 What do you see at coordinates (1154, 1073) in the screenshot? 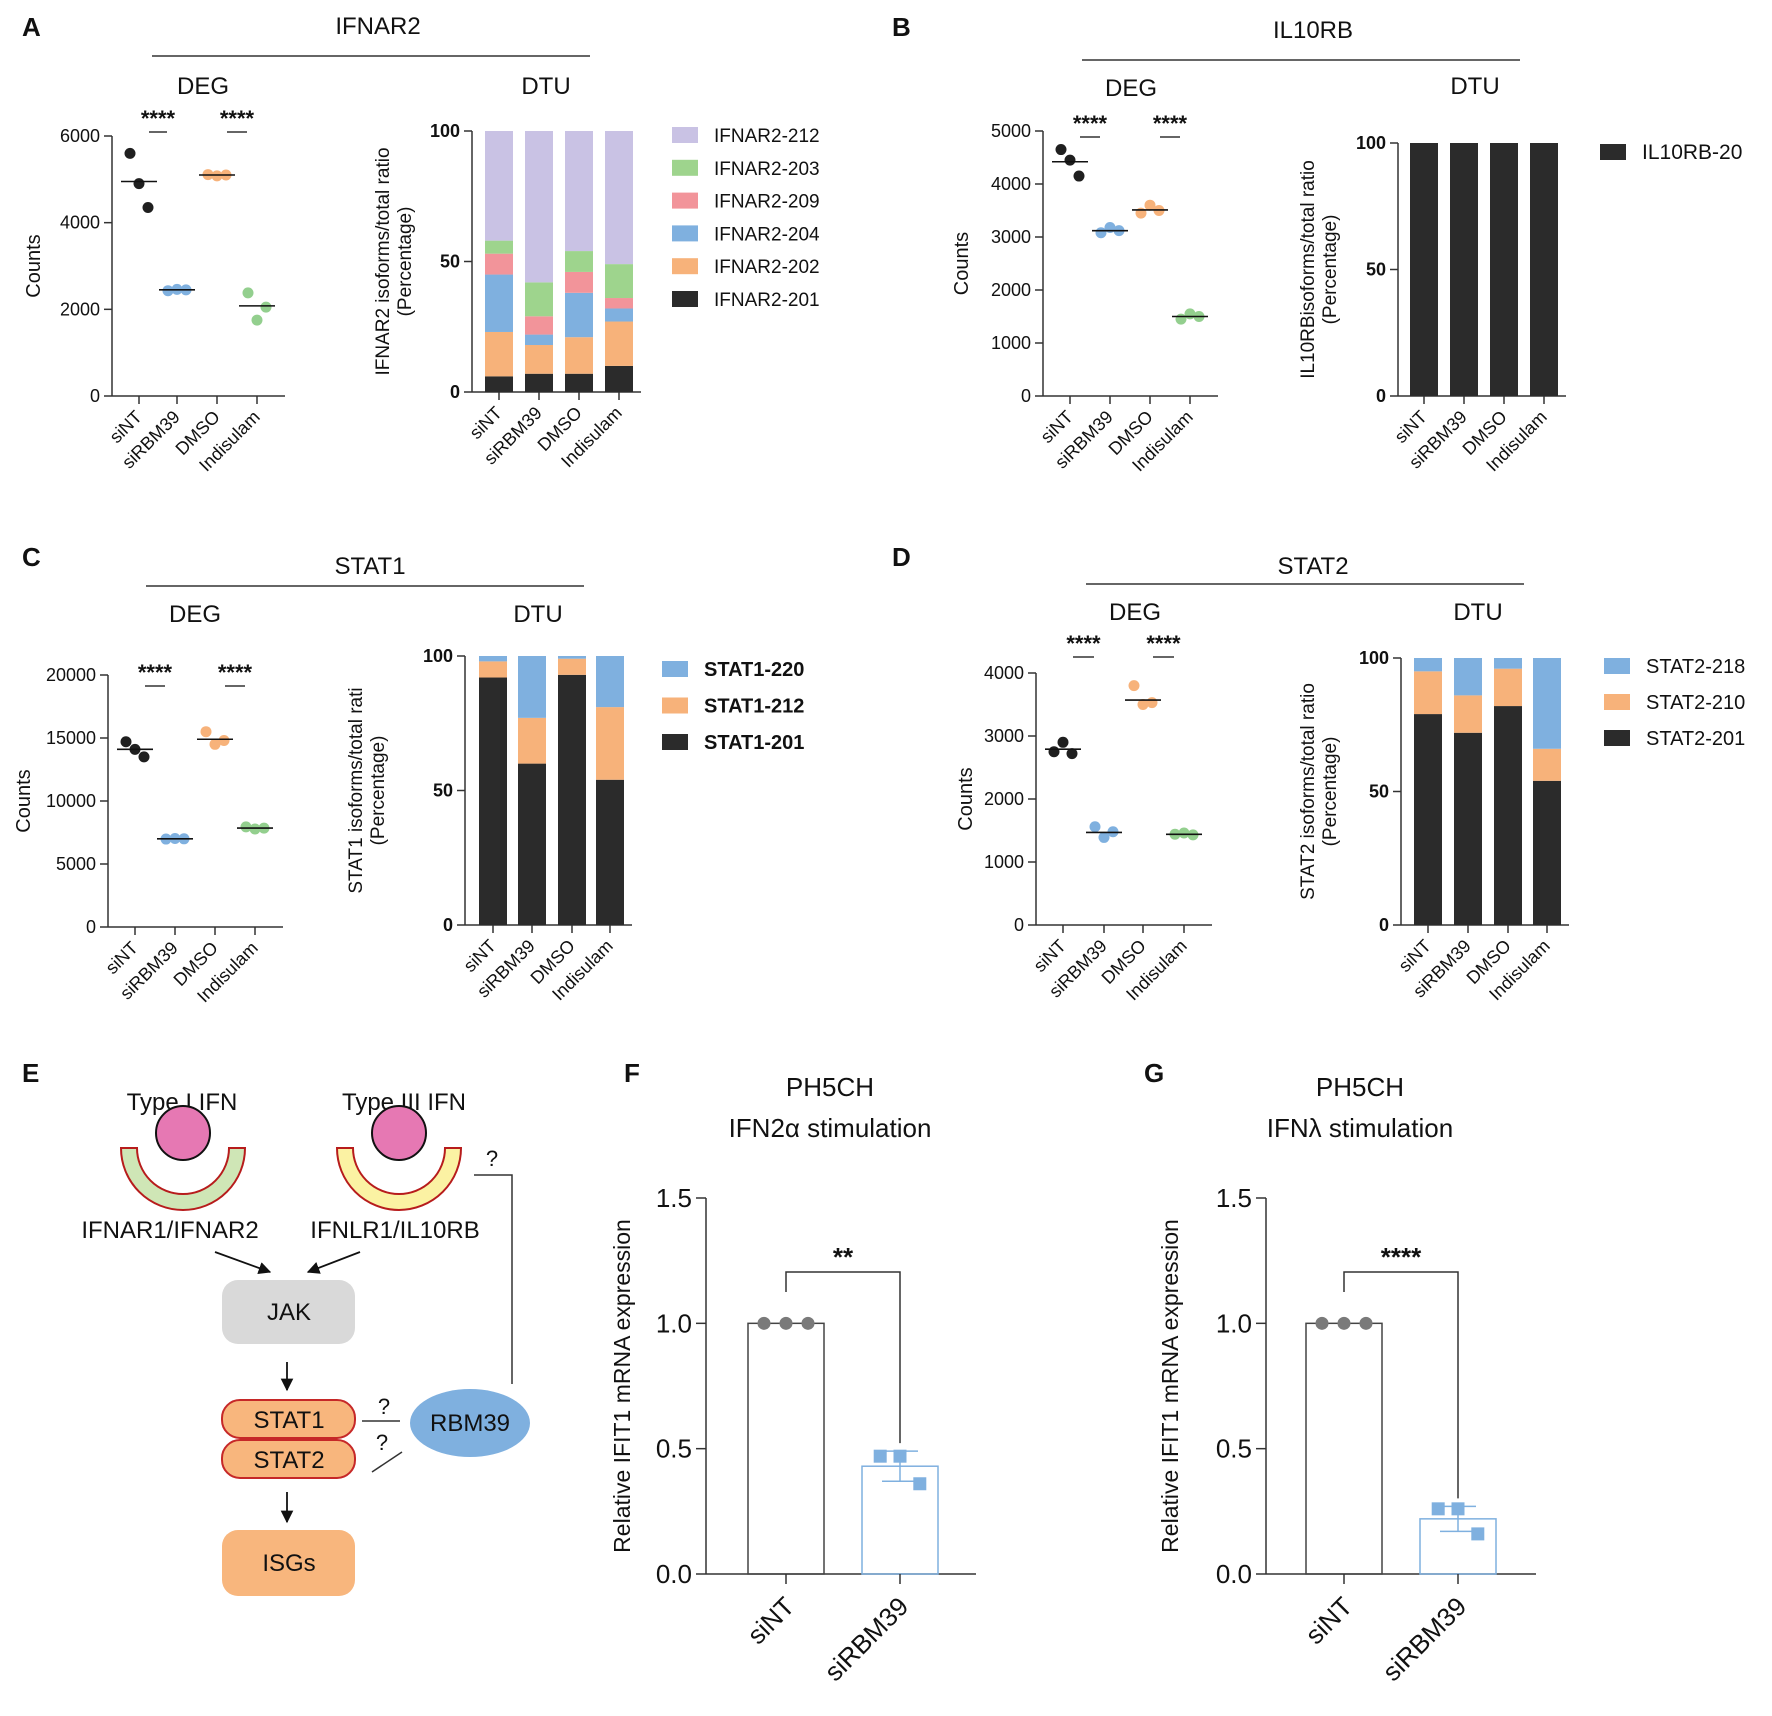
I see `panel-letter-g: G` at bounding box center [1154, 1073].